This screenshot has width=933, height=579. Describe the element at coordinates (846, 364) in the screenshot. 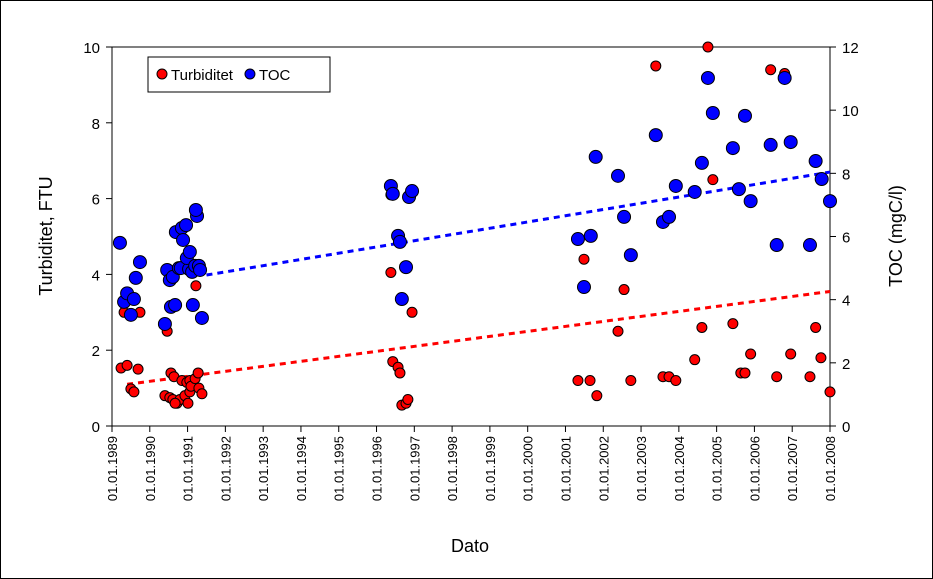

I see `y2-tick-label: 2` at that location.